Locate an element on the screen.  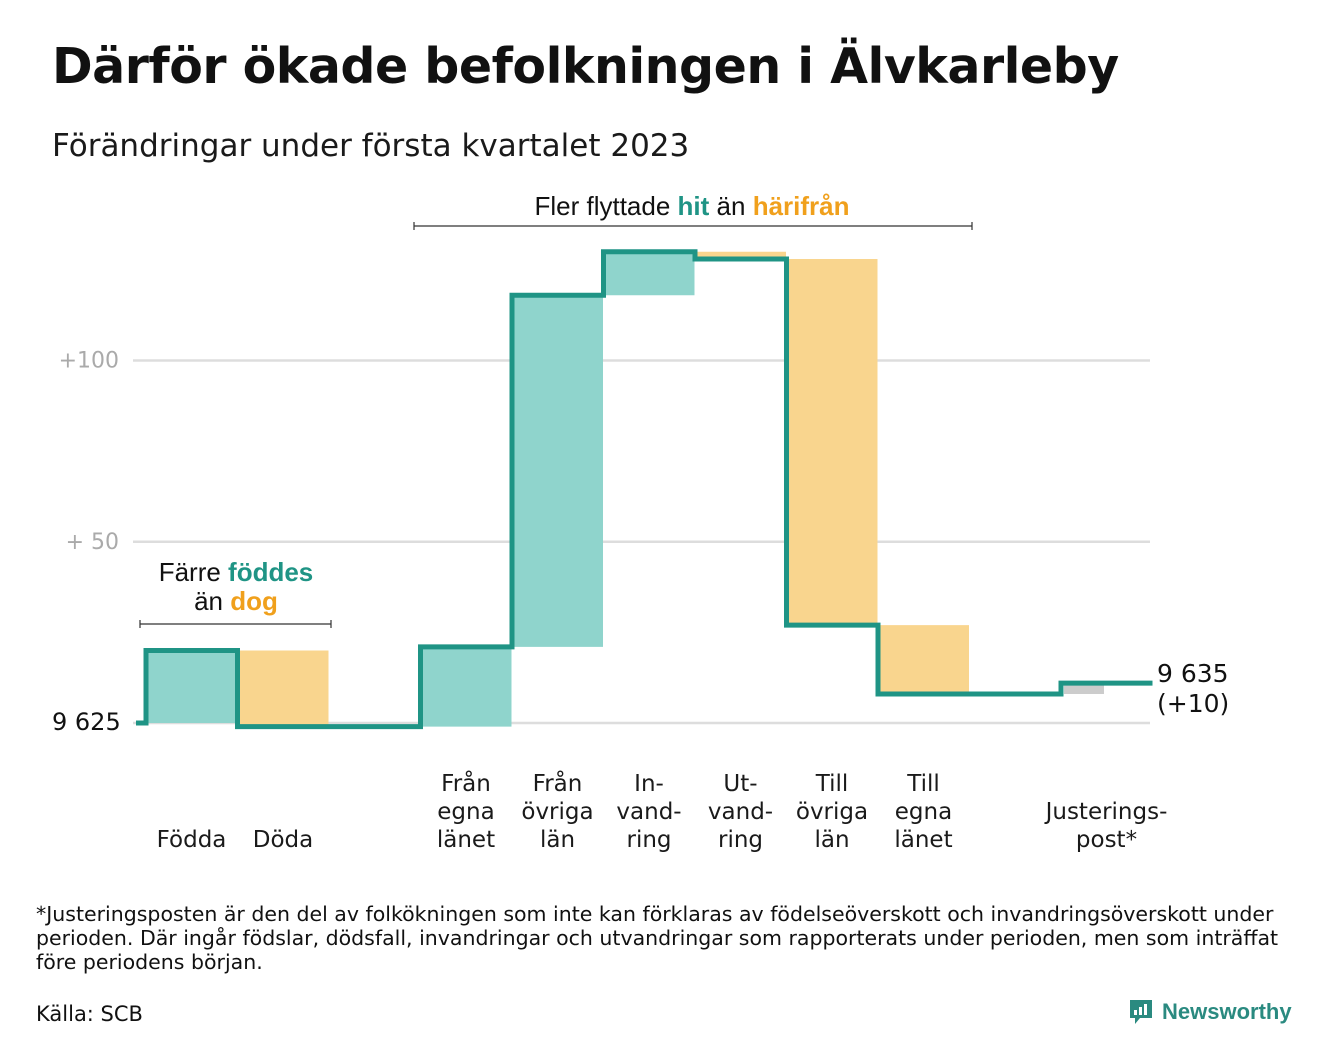
annotation-highlight-in: föddes is located at coordinates (270, 572).